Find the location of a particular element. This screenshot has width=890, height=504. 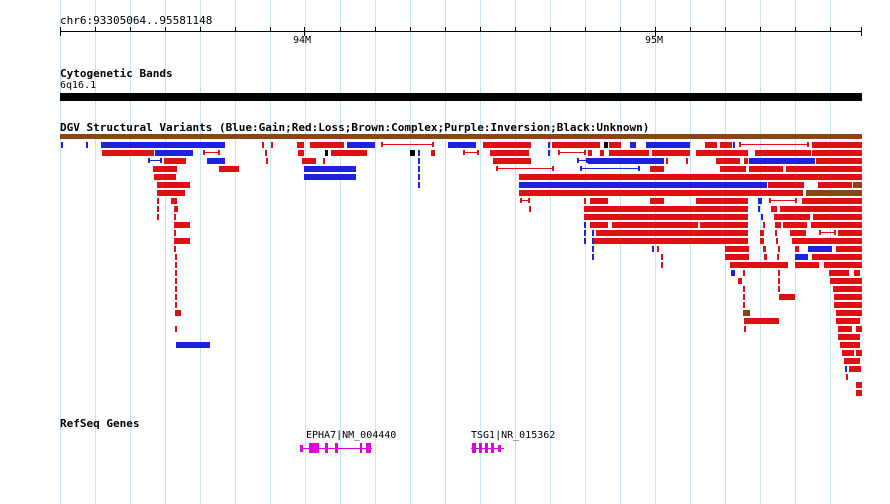

sv-gain-link is located at coordinates (610, 168).